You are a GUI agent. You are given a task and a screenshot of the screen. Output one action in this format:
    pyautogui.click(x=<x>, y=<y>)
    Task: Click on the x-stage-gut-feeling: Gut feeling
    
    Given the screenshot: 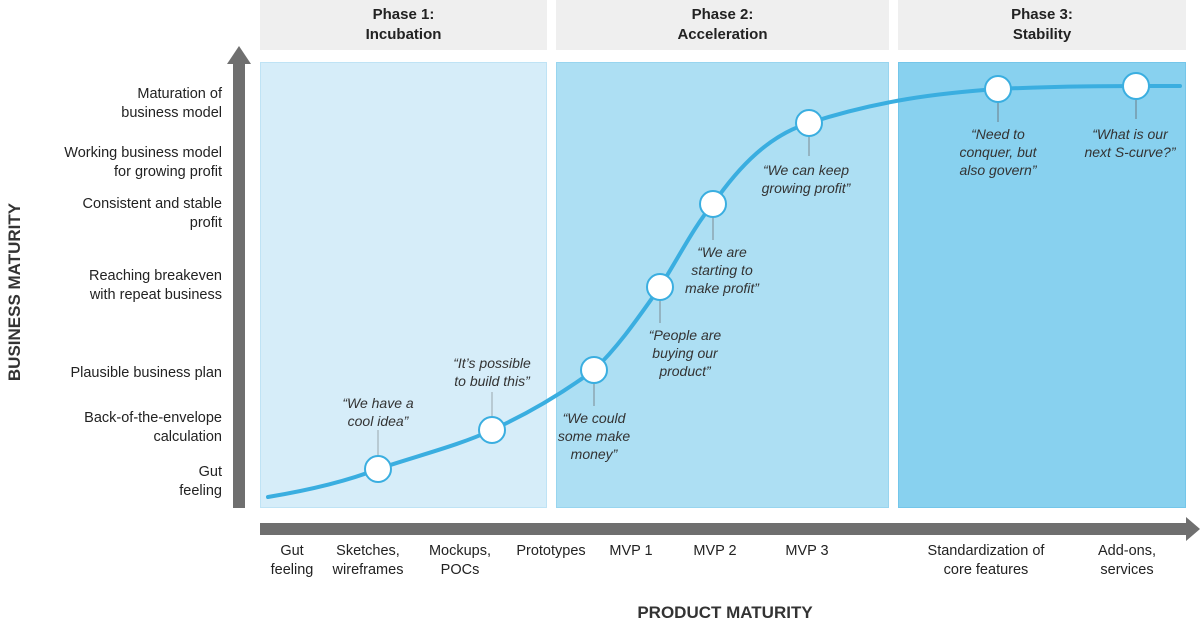 What is the action you would take?
    pyautogui.click(x=292, y=561)
    